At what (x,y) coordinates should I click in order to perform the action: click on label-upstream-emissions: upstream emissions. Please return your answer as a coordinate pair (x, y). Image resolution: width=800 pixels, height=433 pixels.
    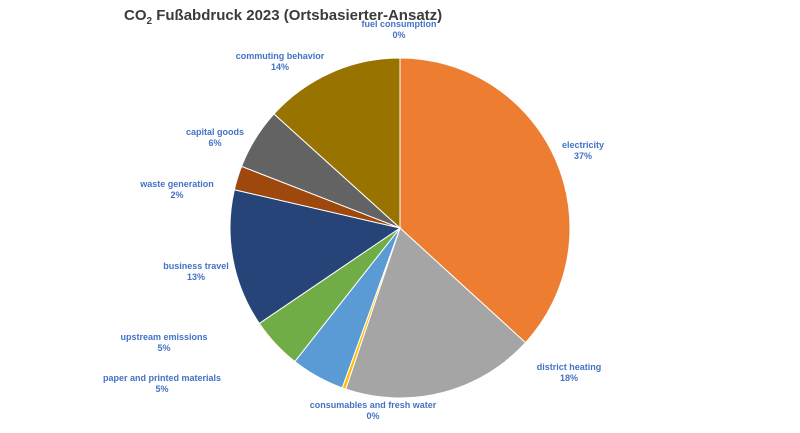
    Looking at the image, I should click on (163, 337).